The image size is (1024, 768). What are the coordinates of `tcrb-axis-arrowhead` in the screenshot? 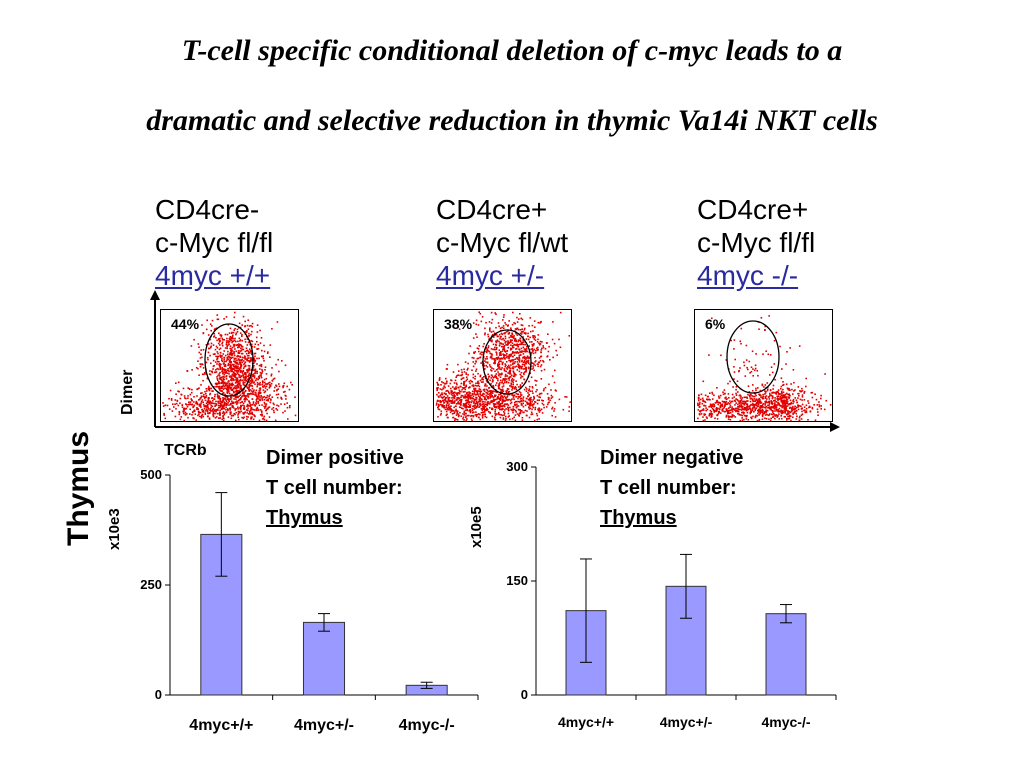 It's located at (835, 427).